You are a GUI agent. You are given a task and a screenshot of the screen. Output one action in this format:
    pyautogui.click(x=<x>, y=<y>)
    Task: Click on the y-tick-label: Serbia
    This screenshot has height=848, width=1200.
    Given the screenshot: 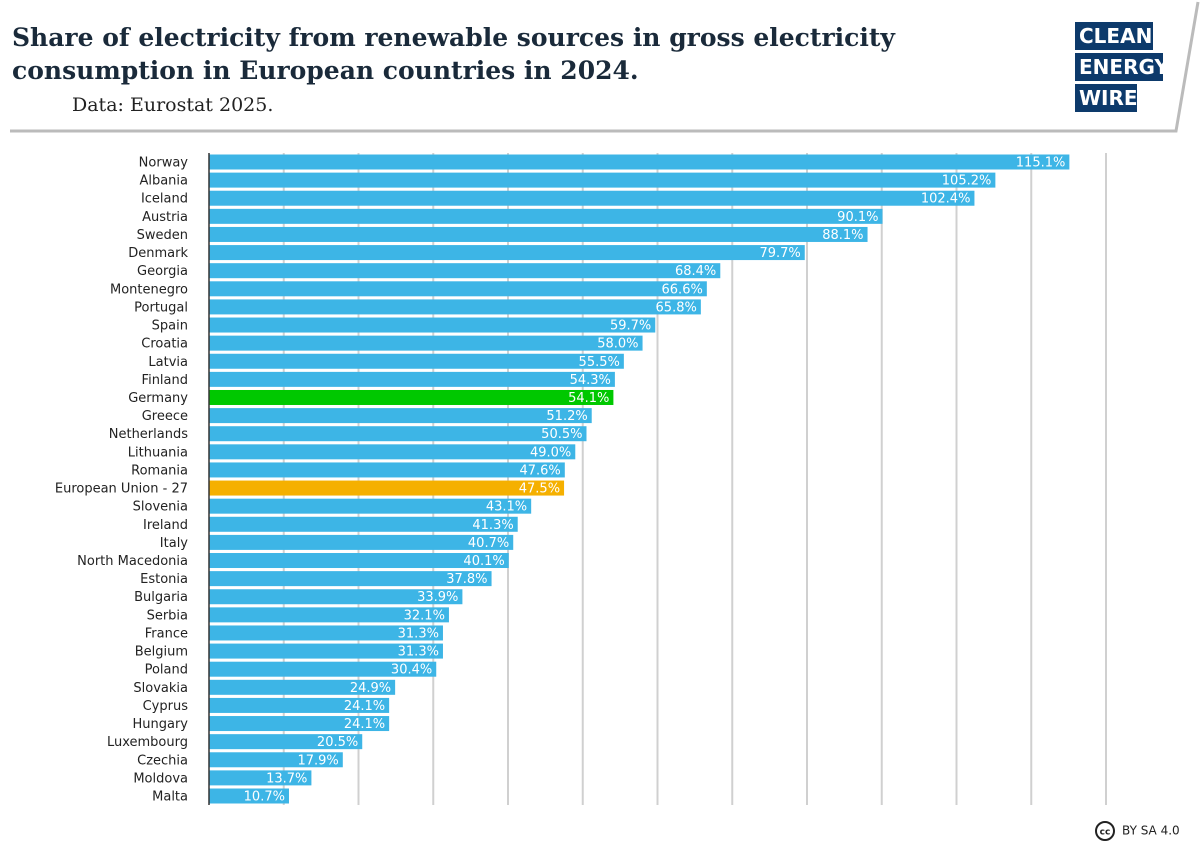 What is the action you would take?
    pyautogui.click(x=167, y=615)
    